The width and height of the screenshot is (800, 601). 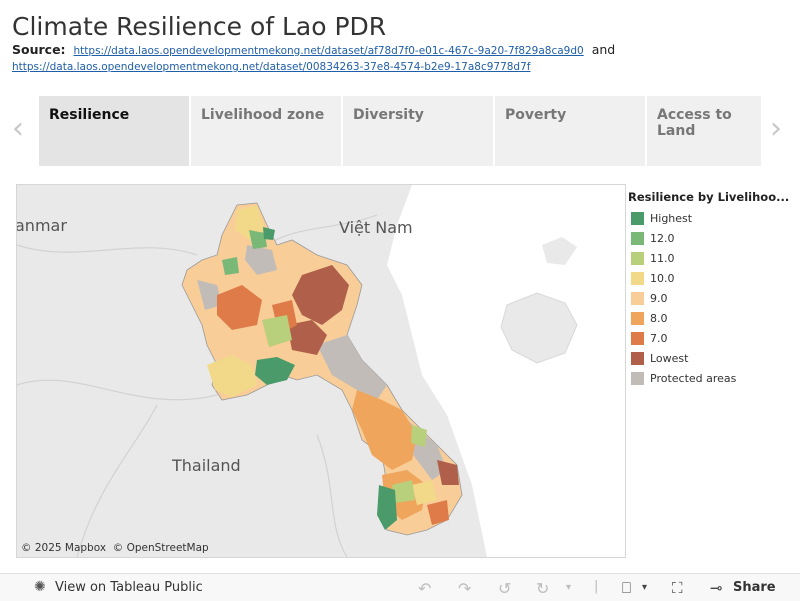 I want to click on download-icon: ⎕, so click(x=627, y=588).